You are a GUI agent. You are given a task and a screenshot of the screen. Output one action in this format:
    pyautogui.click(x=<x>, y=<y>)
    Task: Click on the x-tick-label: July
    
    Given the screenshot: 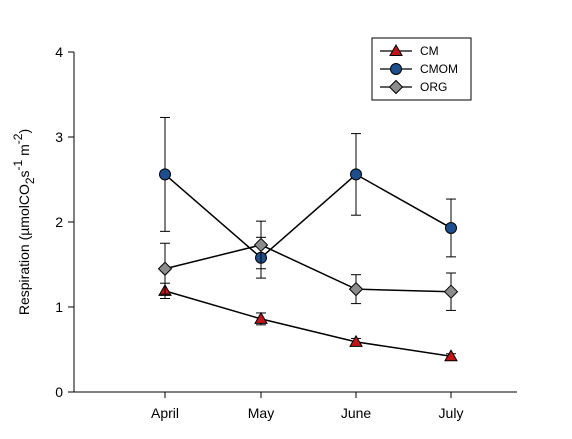 What is the action you would take?
    pyautogui.click(x=451, y=413)
    